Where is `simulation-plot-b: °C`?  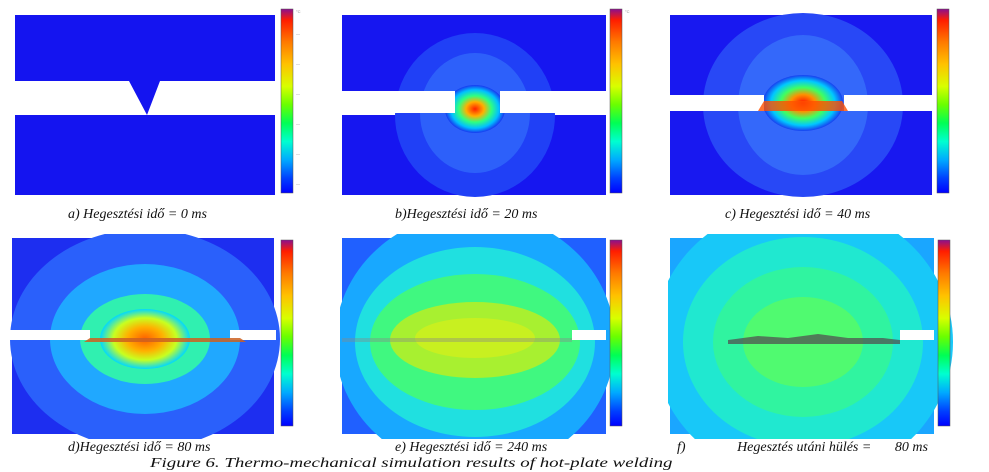
simulation-plot-b: °C is located at coordinates (495, 105).